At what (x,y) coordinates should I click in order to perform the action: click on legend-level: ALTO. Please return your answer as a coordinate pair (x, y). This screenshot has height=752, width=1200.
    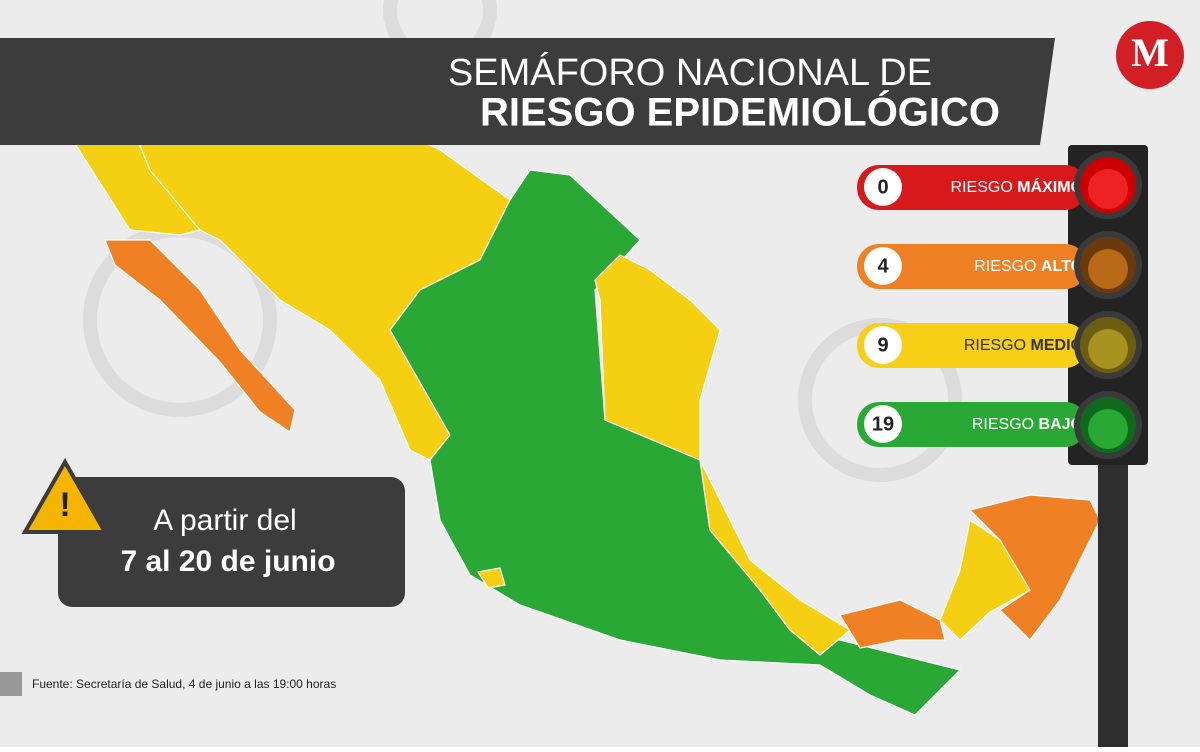
    Looking at the image, I should click on (1062, 266).